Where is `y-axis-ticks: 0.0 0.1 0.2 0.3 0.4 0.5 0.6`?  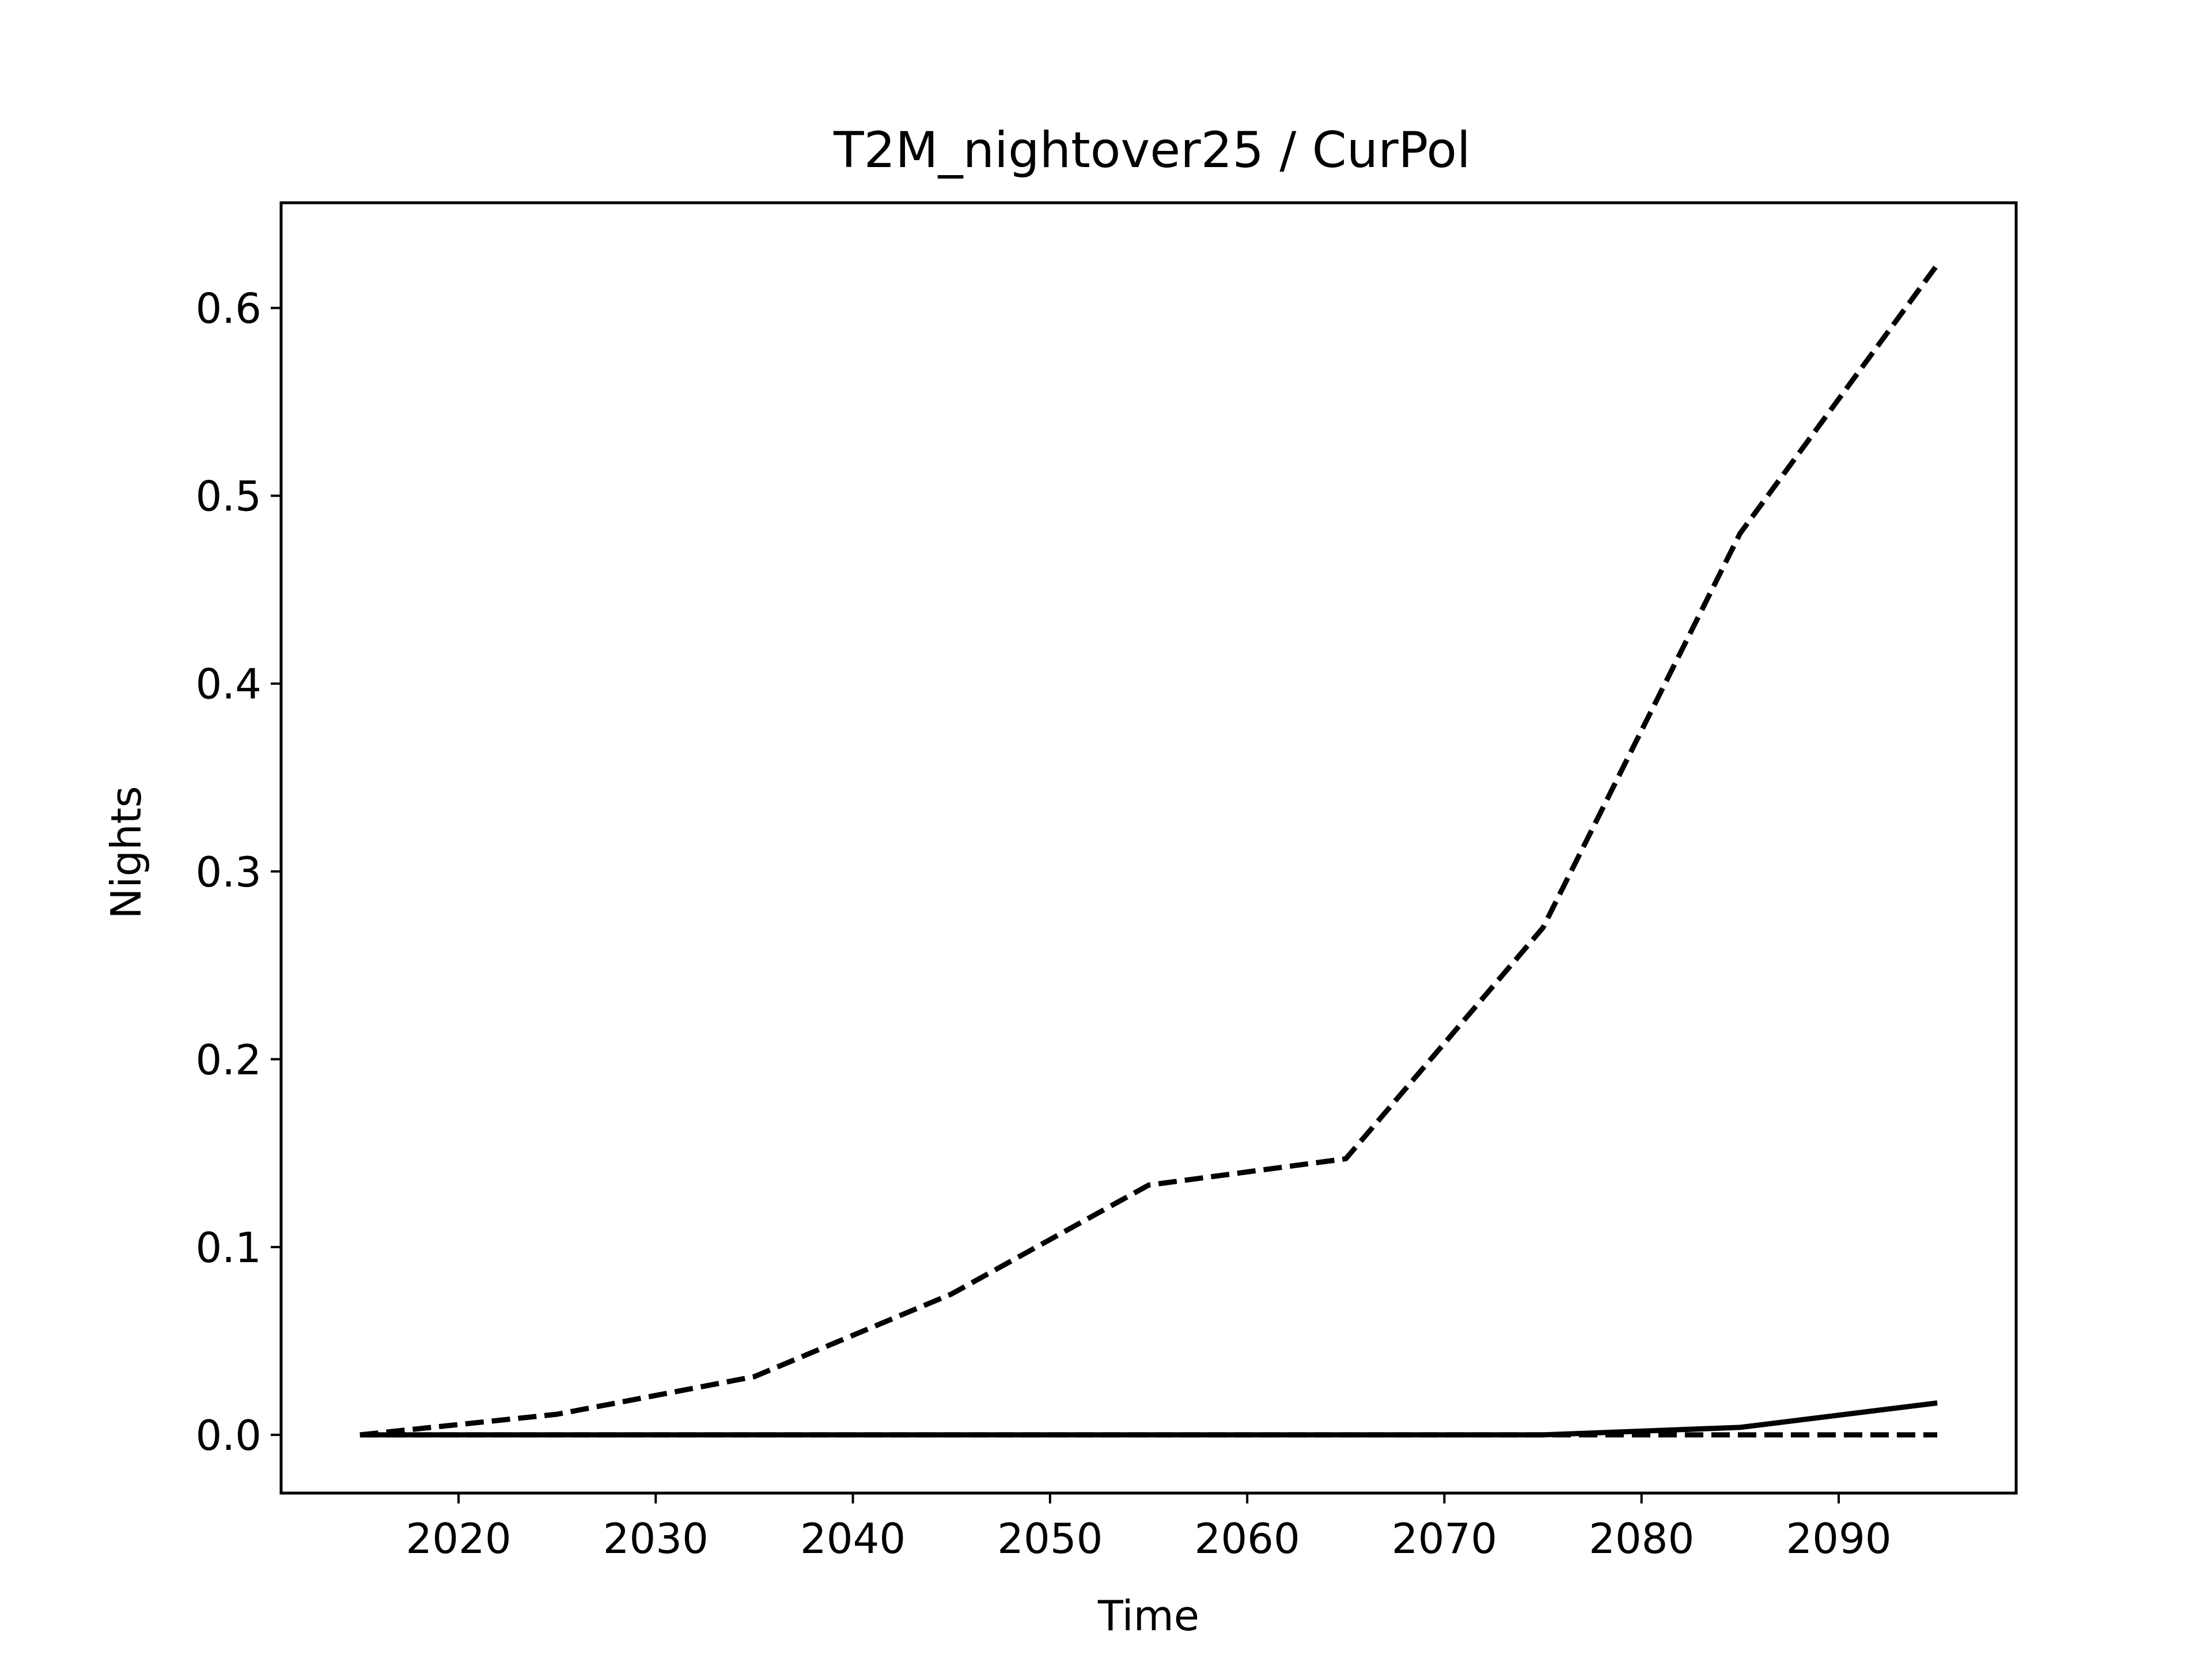 y-axis-ticks: 0.0 0.1 0.2 0.3 0.4 0.5 0.6 is located at coordinates (238, 872).